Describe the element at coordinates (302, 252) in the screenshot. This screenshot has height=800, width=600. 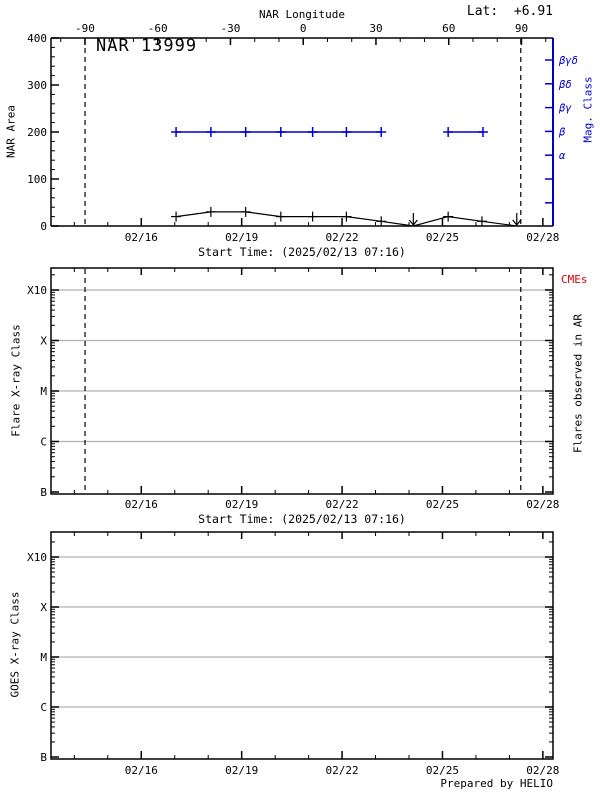
I see `start-time-label-top: Start Time: (2025/02/13 07:16)` at that location.